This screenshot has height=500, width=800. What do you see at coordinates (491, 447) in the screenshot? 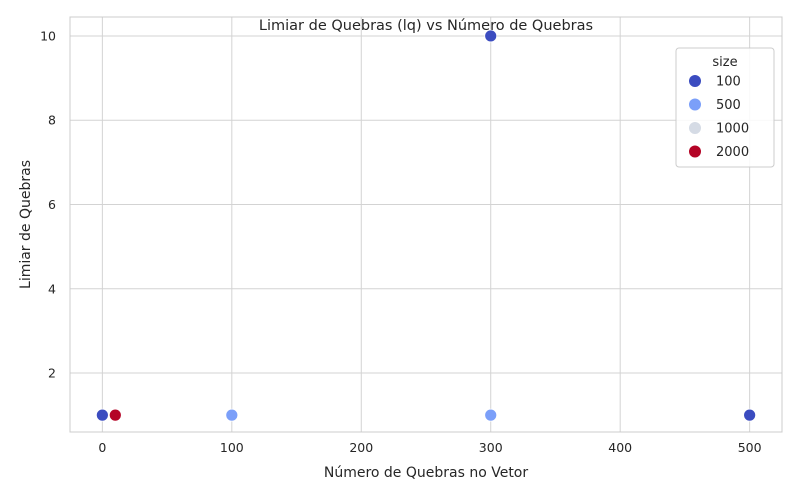
I see `x-tick-label: 300` at bounding box center [491, 447].